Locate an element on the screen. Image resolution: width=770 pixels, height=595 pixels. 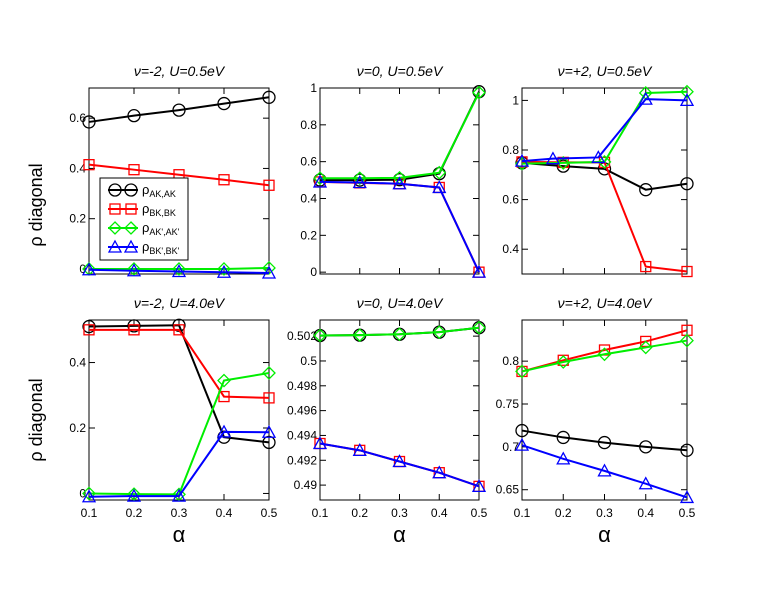
panel-2: ν=0, U=0.5eV 0 0.2 0.4 0.6 0.8 1 is located at coordinates (393, 171).